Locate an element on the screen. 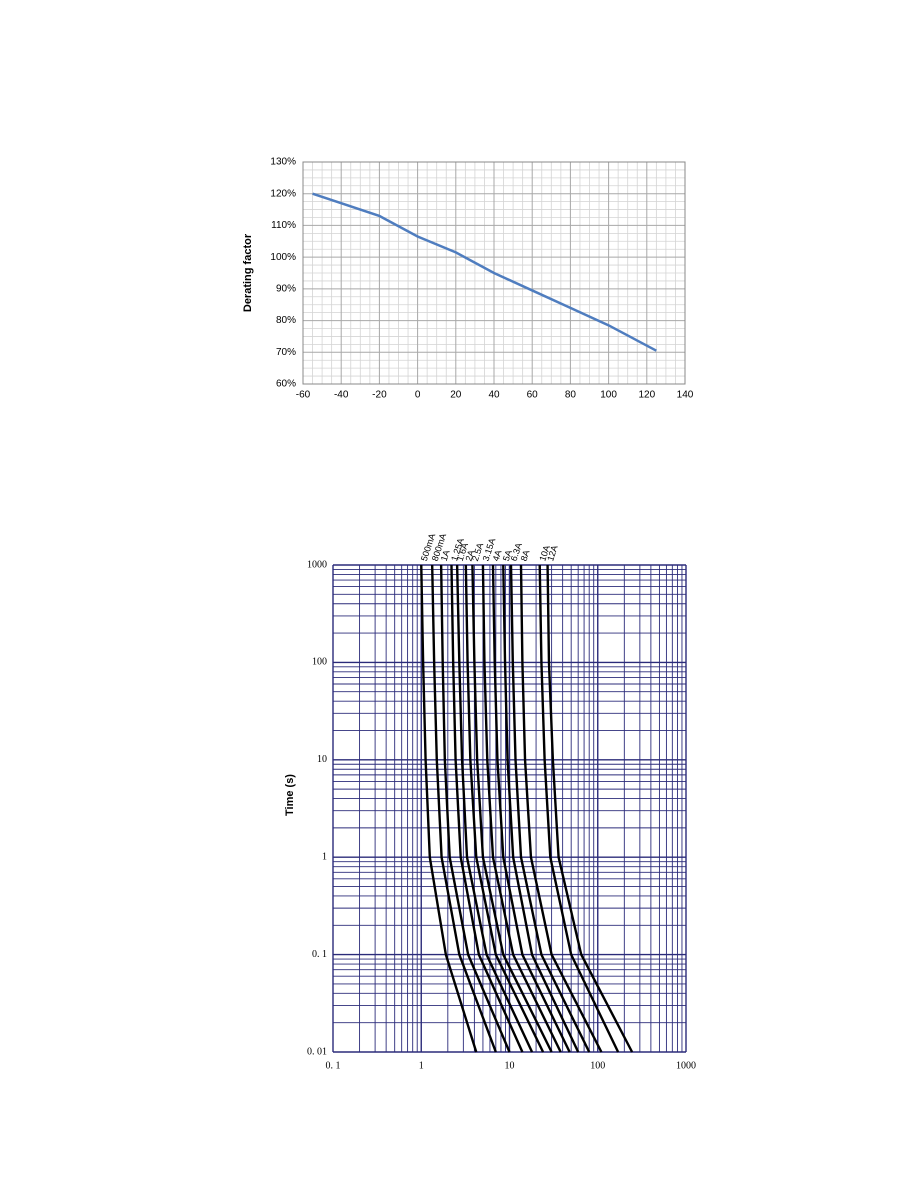 Image resolution: width=918 pixels, height=1188 pixels. x-tick-label: -40 is located at coordinates (341, 395).